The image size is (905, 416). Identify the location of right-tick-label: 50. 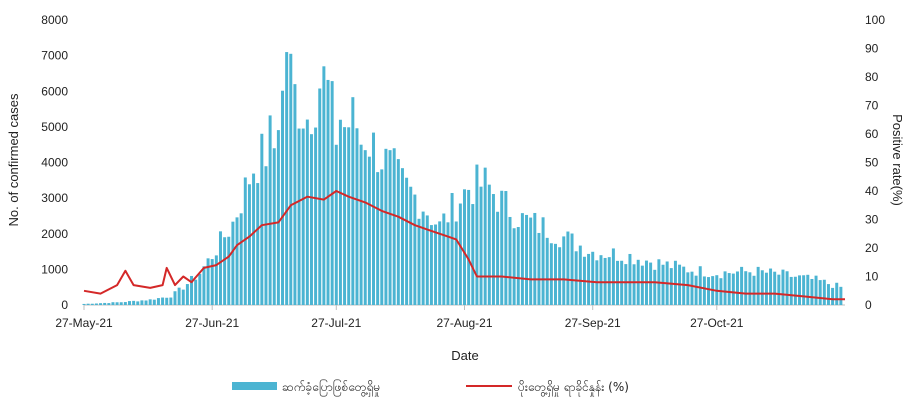
(872, 163).